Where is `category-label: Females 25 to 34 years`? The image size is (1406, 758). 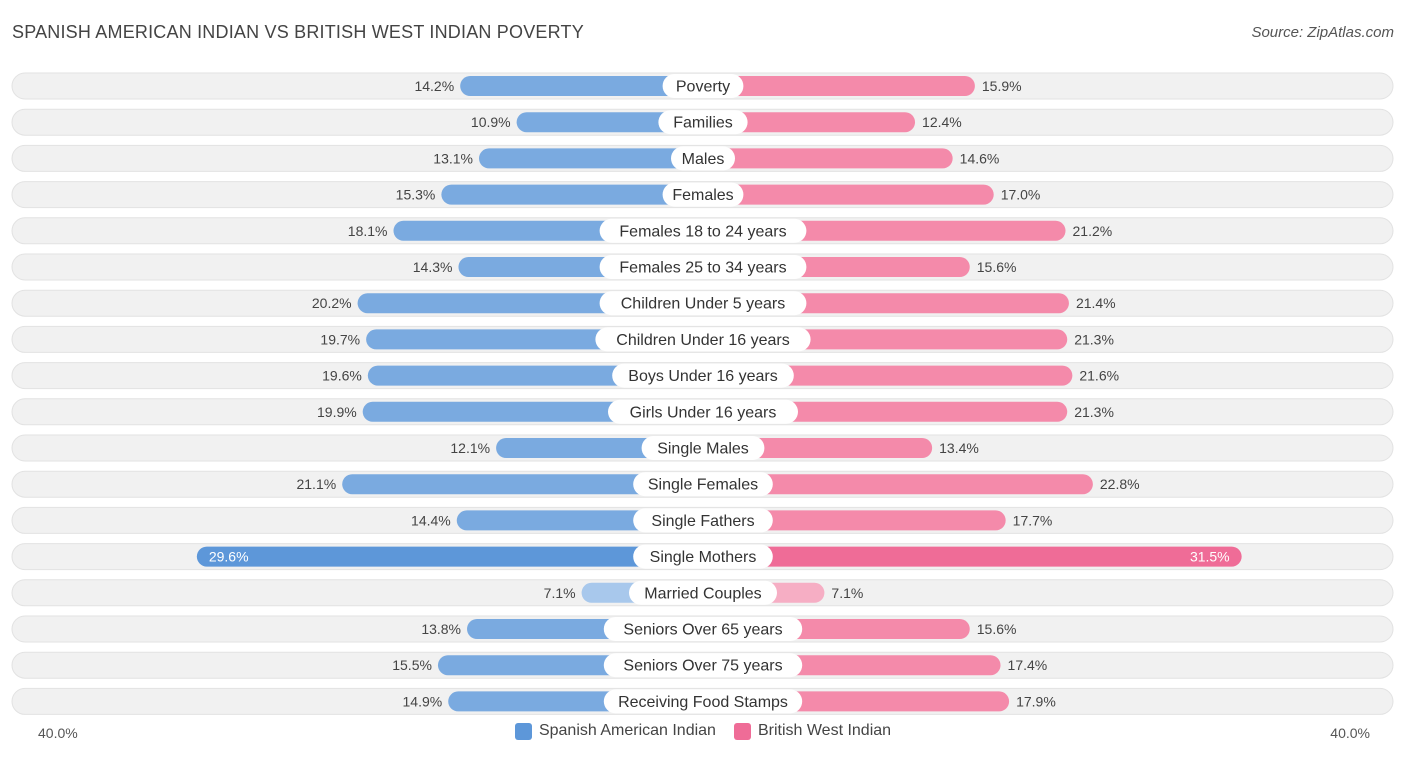
category-label: Females 25 to 34 years is located at coordinates (702, 268).